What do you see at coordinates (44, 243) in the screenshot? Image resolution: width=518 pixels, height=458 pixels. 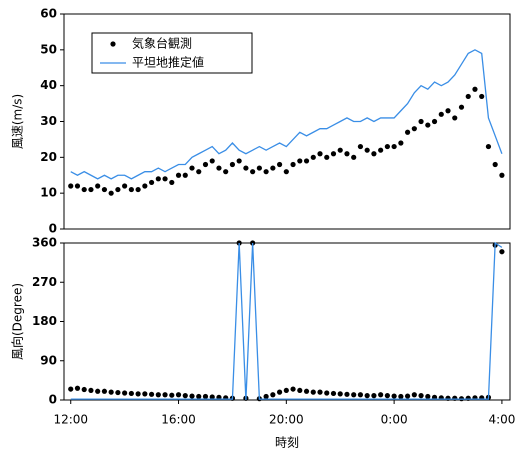 I see `y-tick-label: 360` at bounding box center [44, 243].